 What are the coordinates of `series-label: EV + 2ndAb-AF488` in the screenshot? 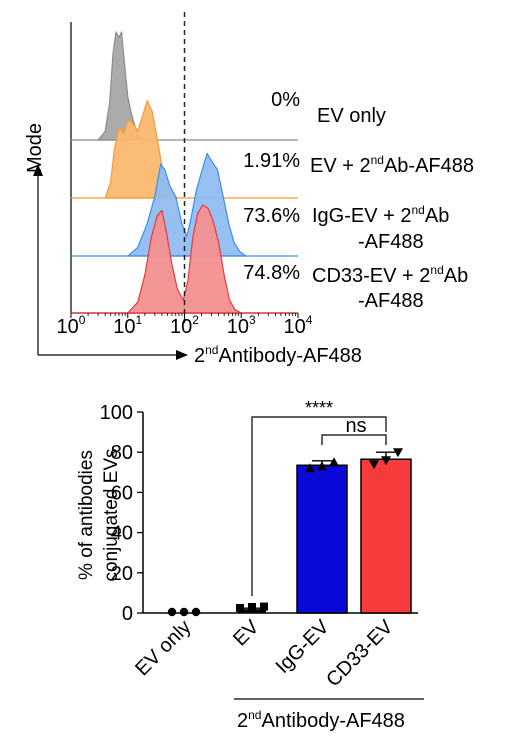 It's located at (392, 165).